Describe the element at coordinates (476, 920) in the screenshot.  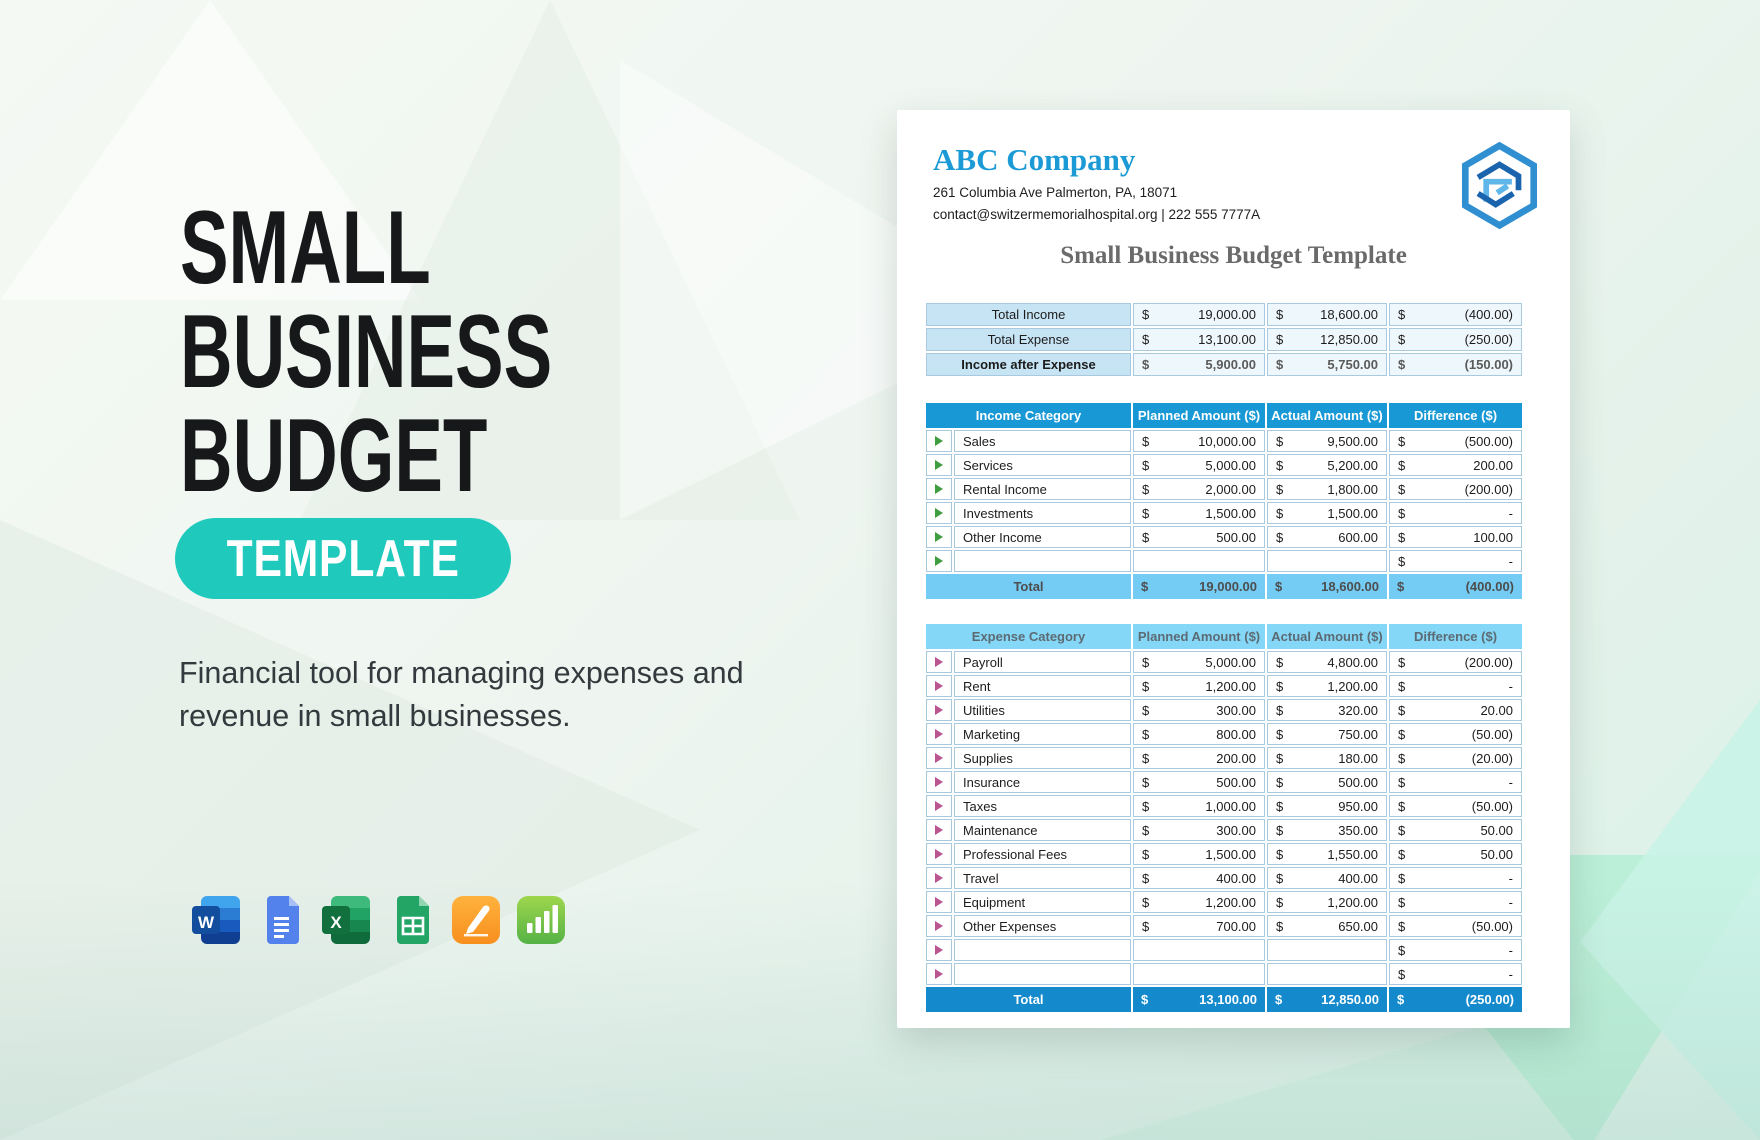
I see `apple-pages-icon` at that location.